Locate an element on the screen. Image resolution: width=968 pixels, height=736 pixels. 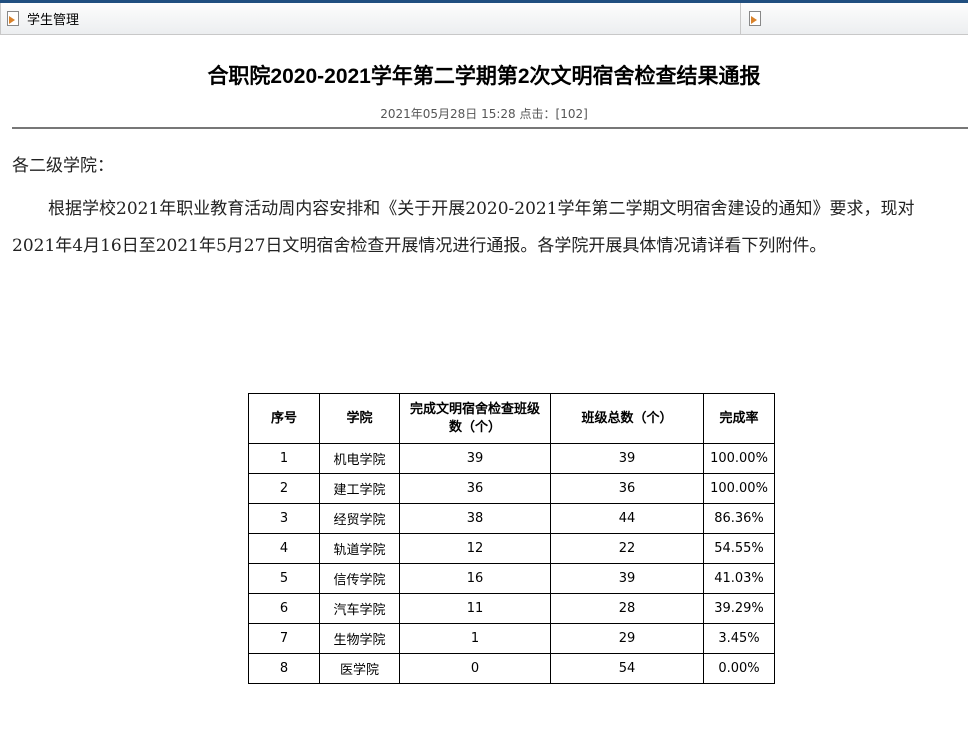
tab-divider is located at coordinates (740, 18).